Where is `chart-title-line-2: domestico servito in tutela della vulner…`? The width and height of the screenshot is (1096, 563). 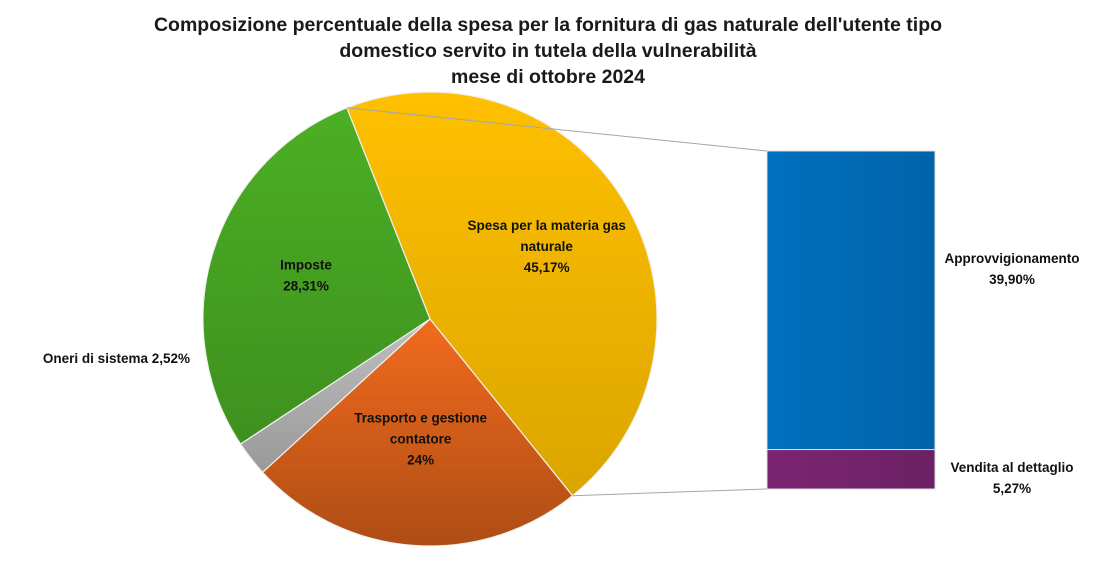
chart-title-line-2: domestico servito in tutela della vulner… is located at coordinates (548, 51).